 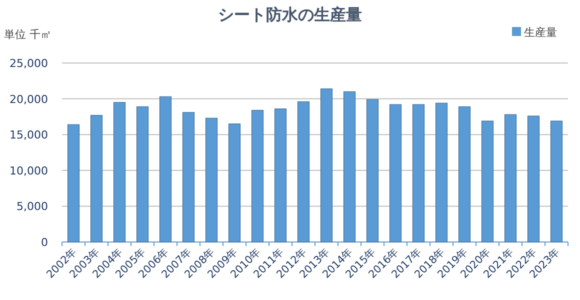 I want to click on y-tick-label: 10,000, so click(x=29, y=171).